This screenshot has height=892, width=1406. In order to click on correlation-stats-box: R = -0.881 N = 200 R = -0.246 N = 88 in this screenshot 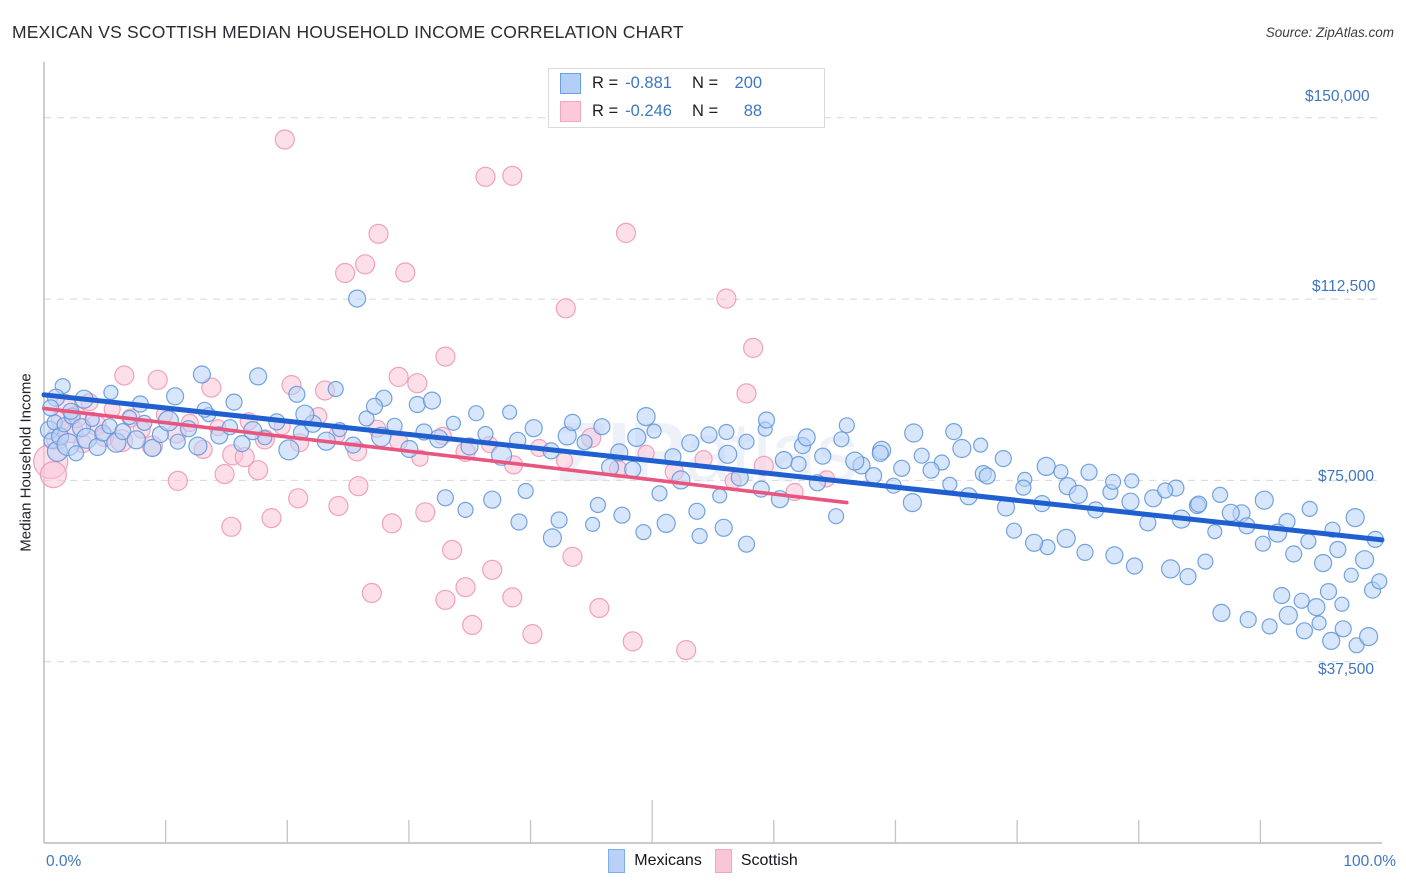, I will do `click(686, 98)`.